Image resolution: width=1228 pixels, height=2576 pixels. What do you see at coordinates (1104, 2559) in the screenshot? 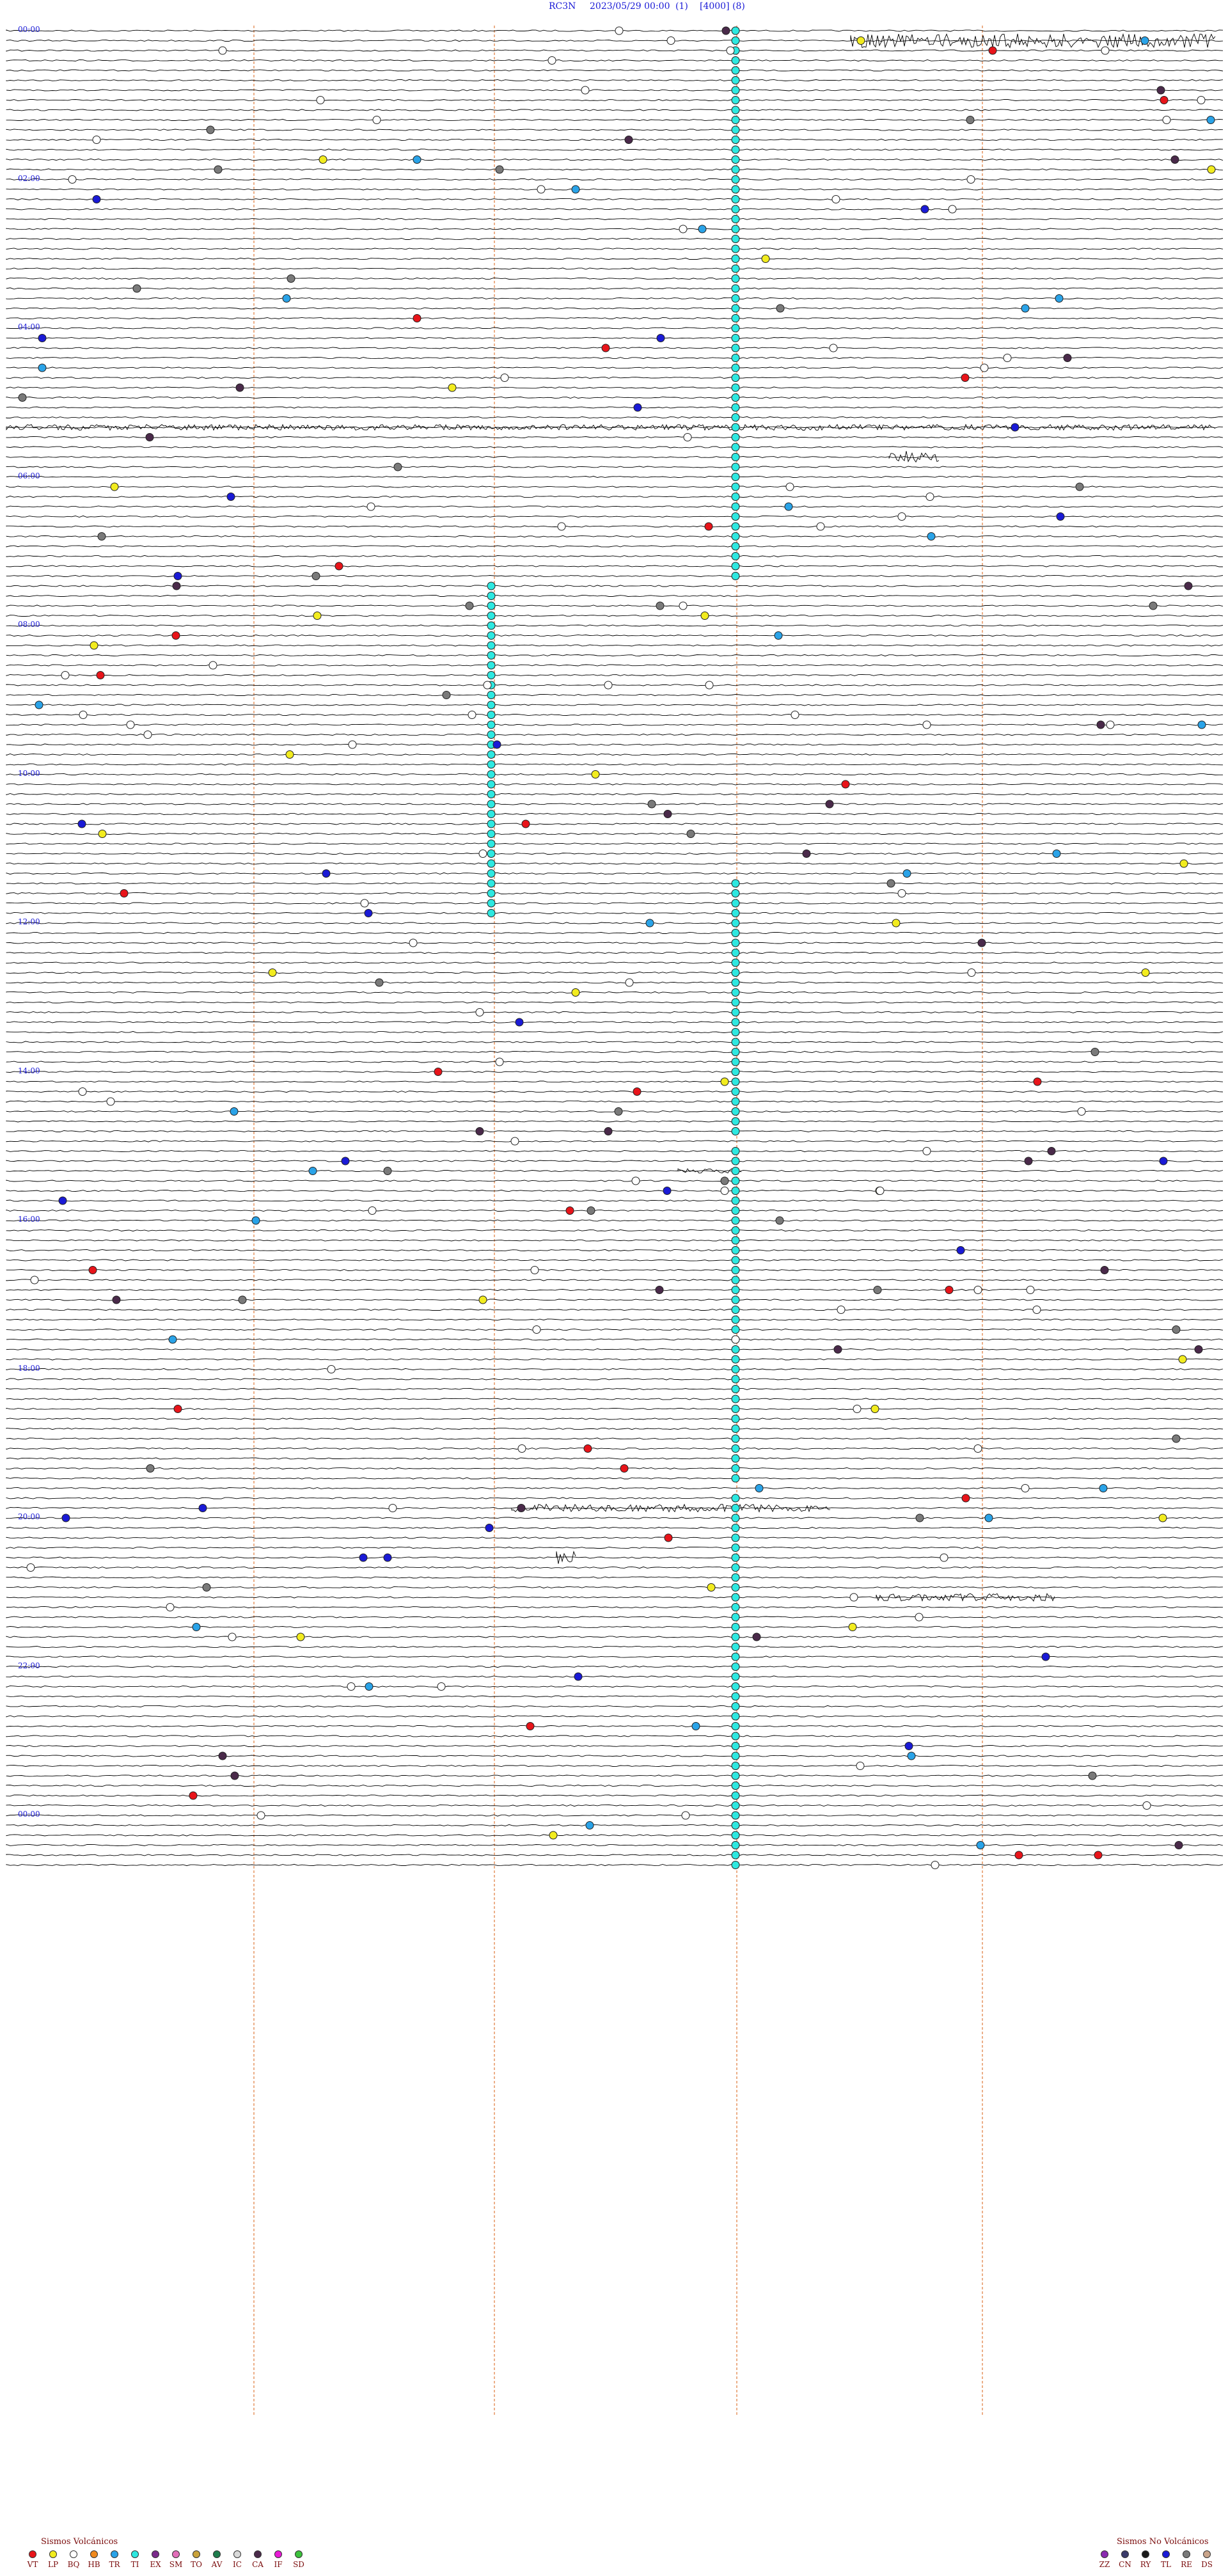
I see `legend-item: ZZ` at bounding box center [1104, 2559].